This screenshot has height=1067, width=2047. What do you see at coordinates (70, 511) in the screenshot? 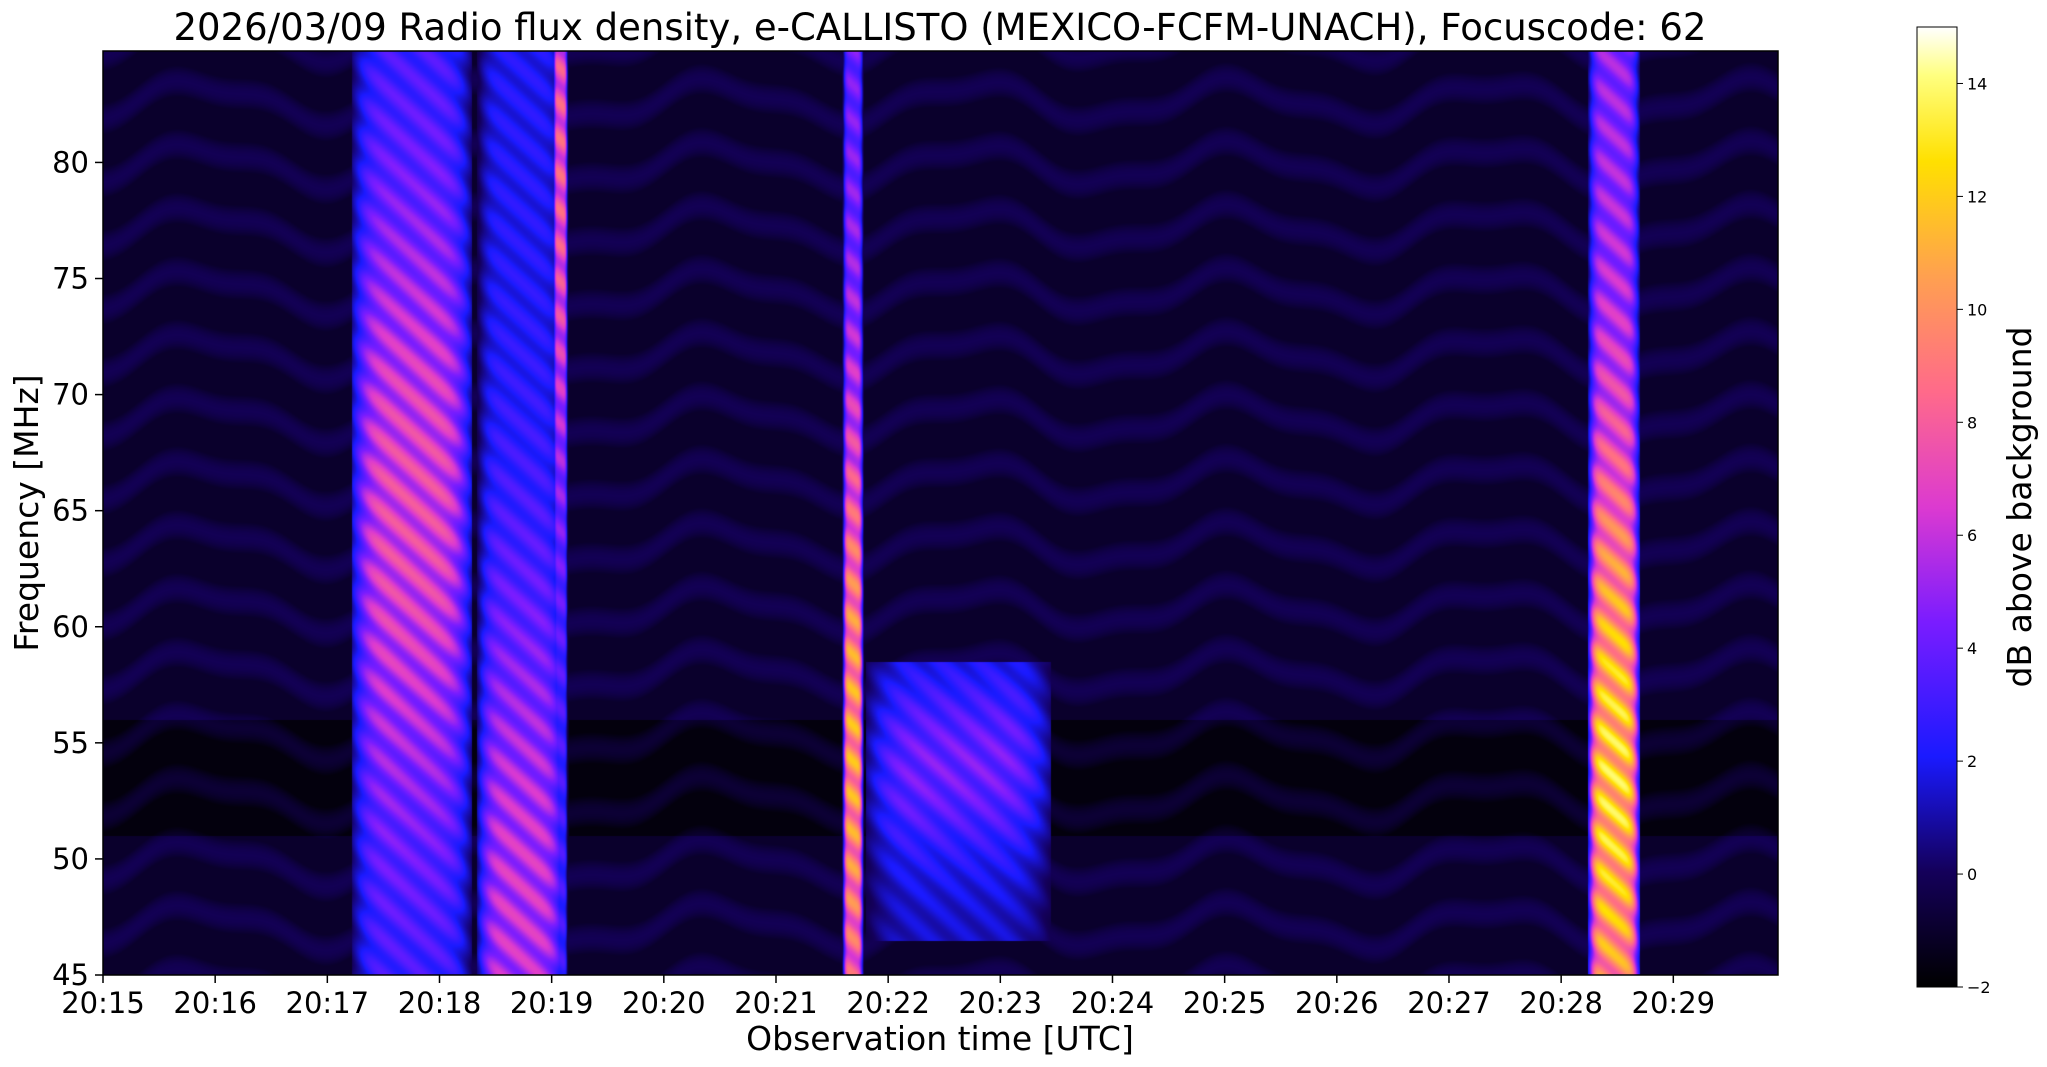
I see `y-tick-label: 65` at bounding box center [70, 511].